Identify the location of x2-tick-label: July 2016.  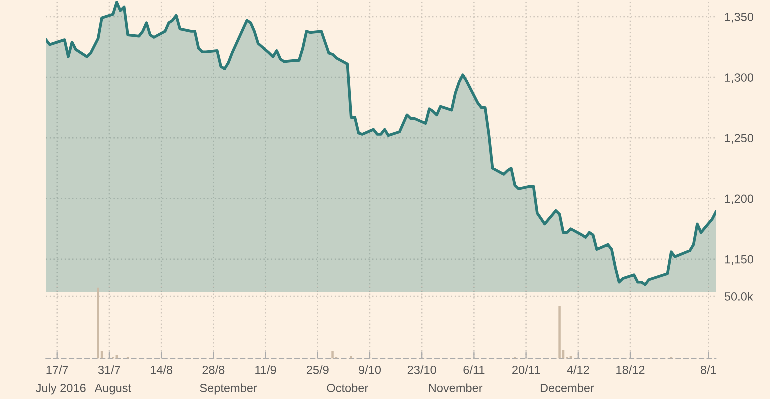
(61, 389).